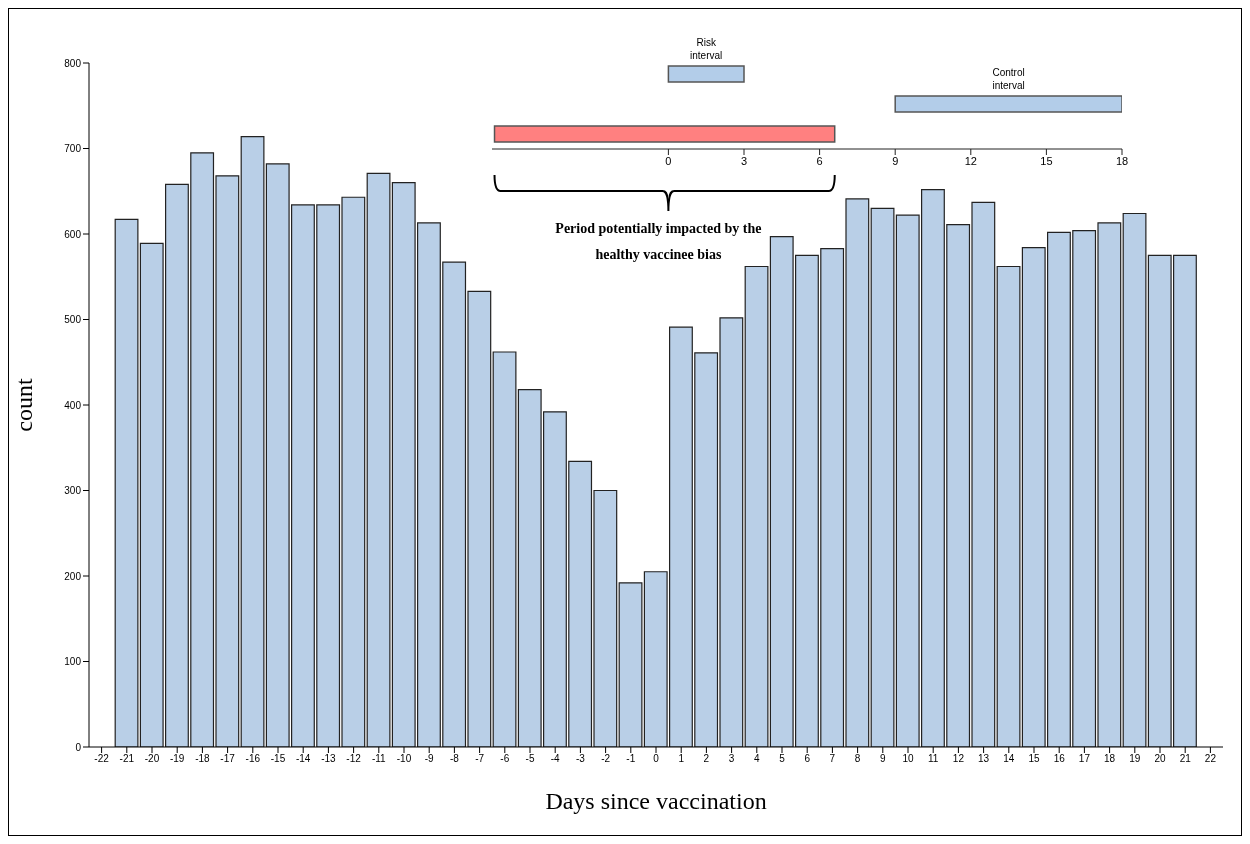 Image resolution: width=1250 pixels, height=844 pixels. I want to click on y-tick-label: 700, so click(73, 149).